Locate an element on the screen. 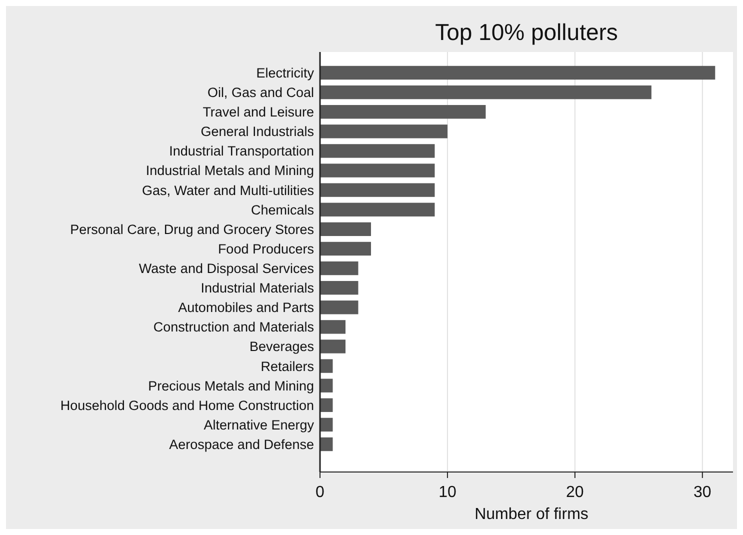 This screenshot has width=743, height=535. y-tick-label: Oil, Gas and Coal is located at coordinates (260, 92).